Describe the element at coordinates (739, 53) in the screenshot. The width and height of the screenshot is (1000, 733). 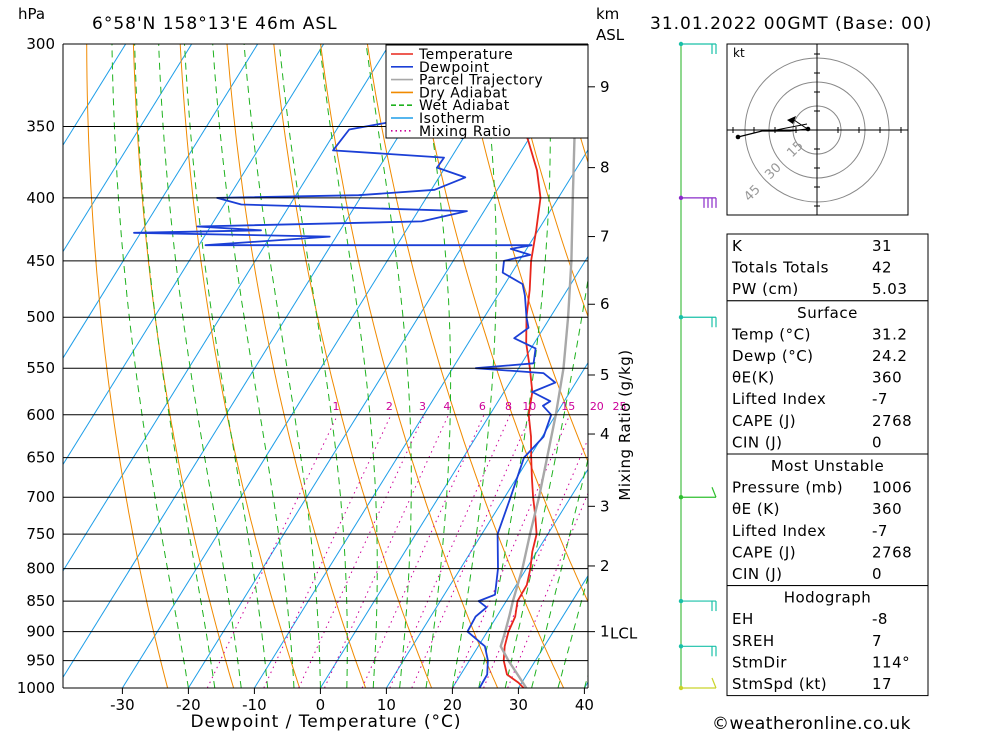
I see `hodograph-unit: kt` at that location.